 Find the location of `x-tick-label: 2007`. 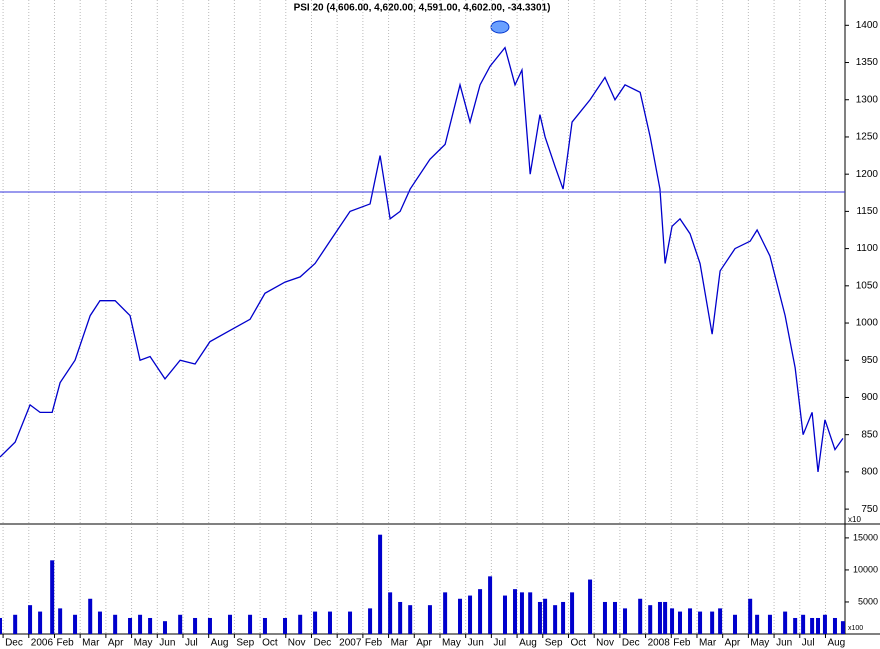

x-tick-label: 2007 is located at coordinates (350, 643).